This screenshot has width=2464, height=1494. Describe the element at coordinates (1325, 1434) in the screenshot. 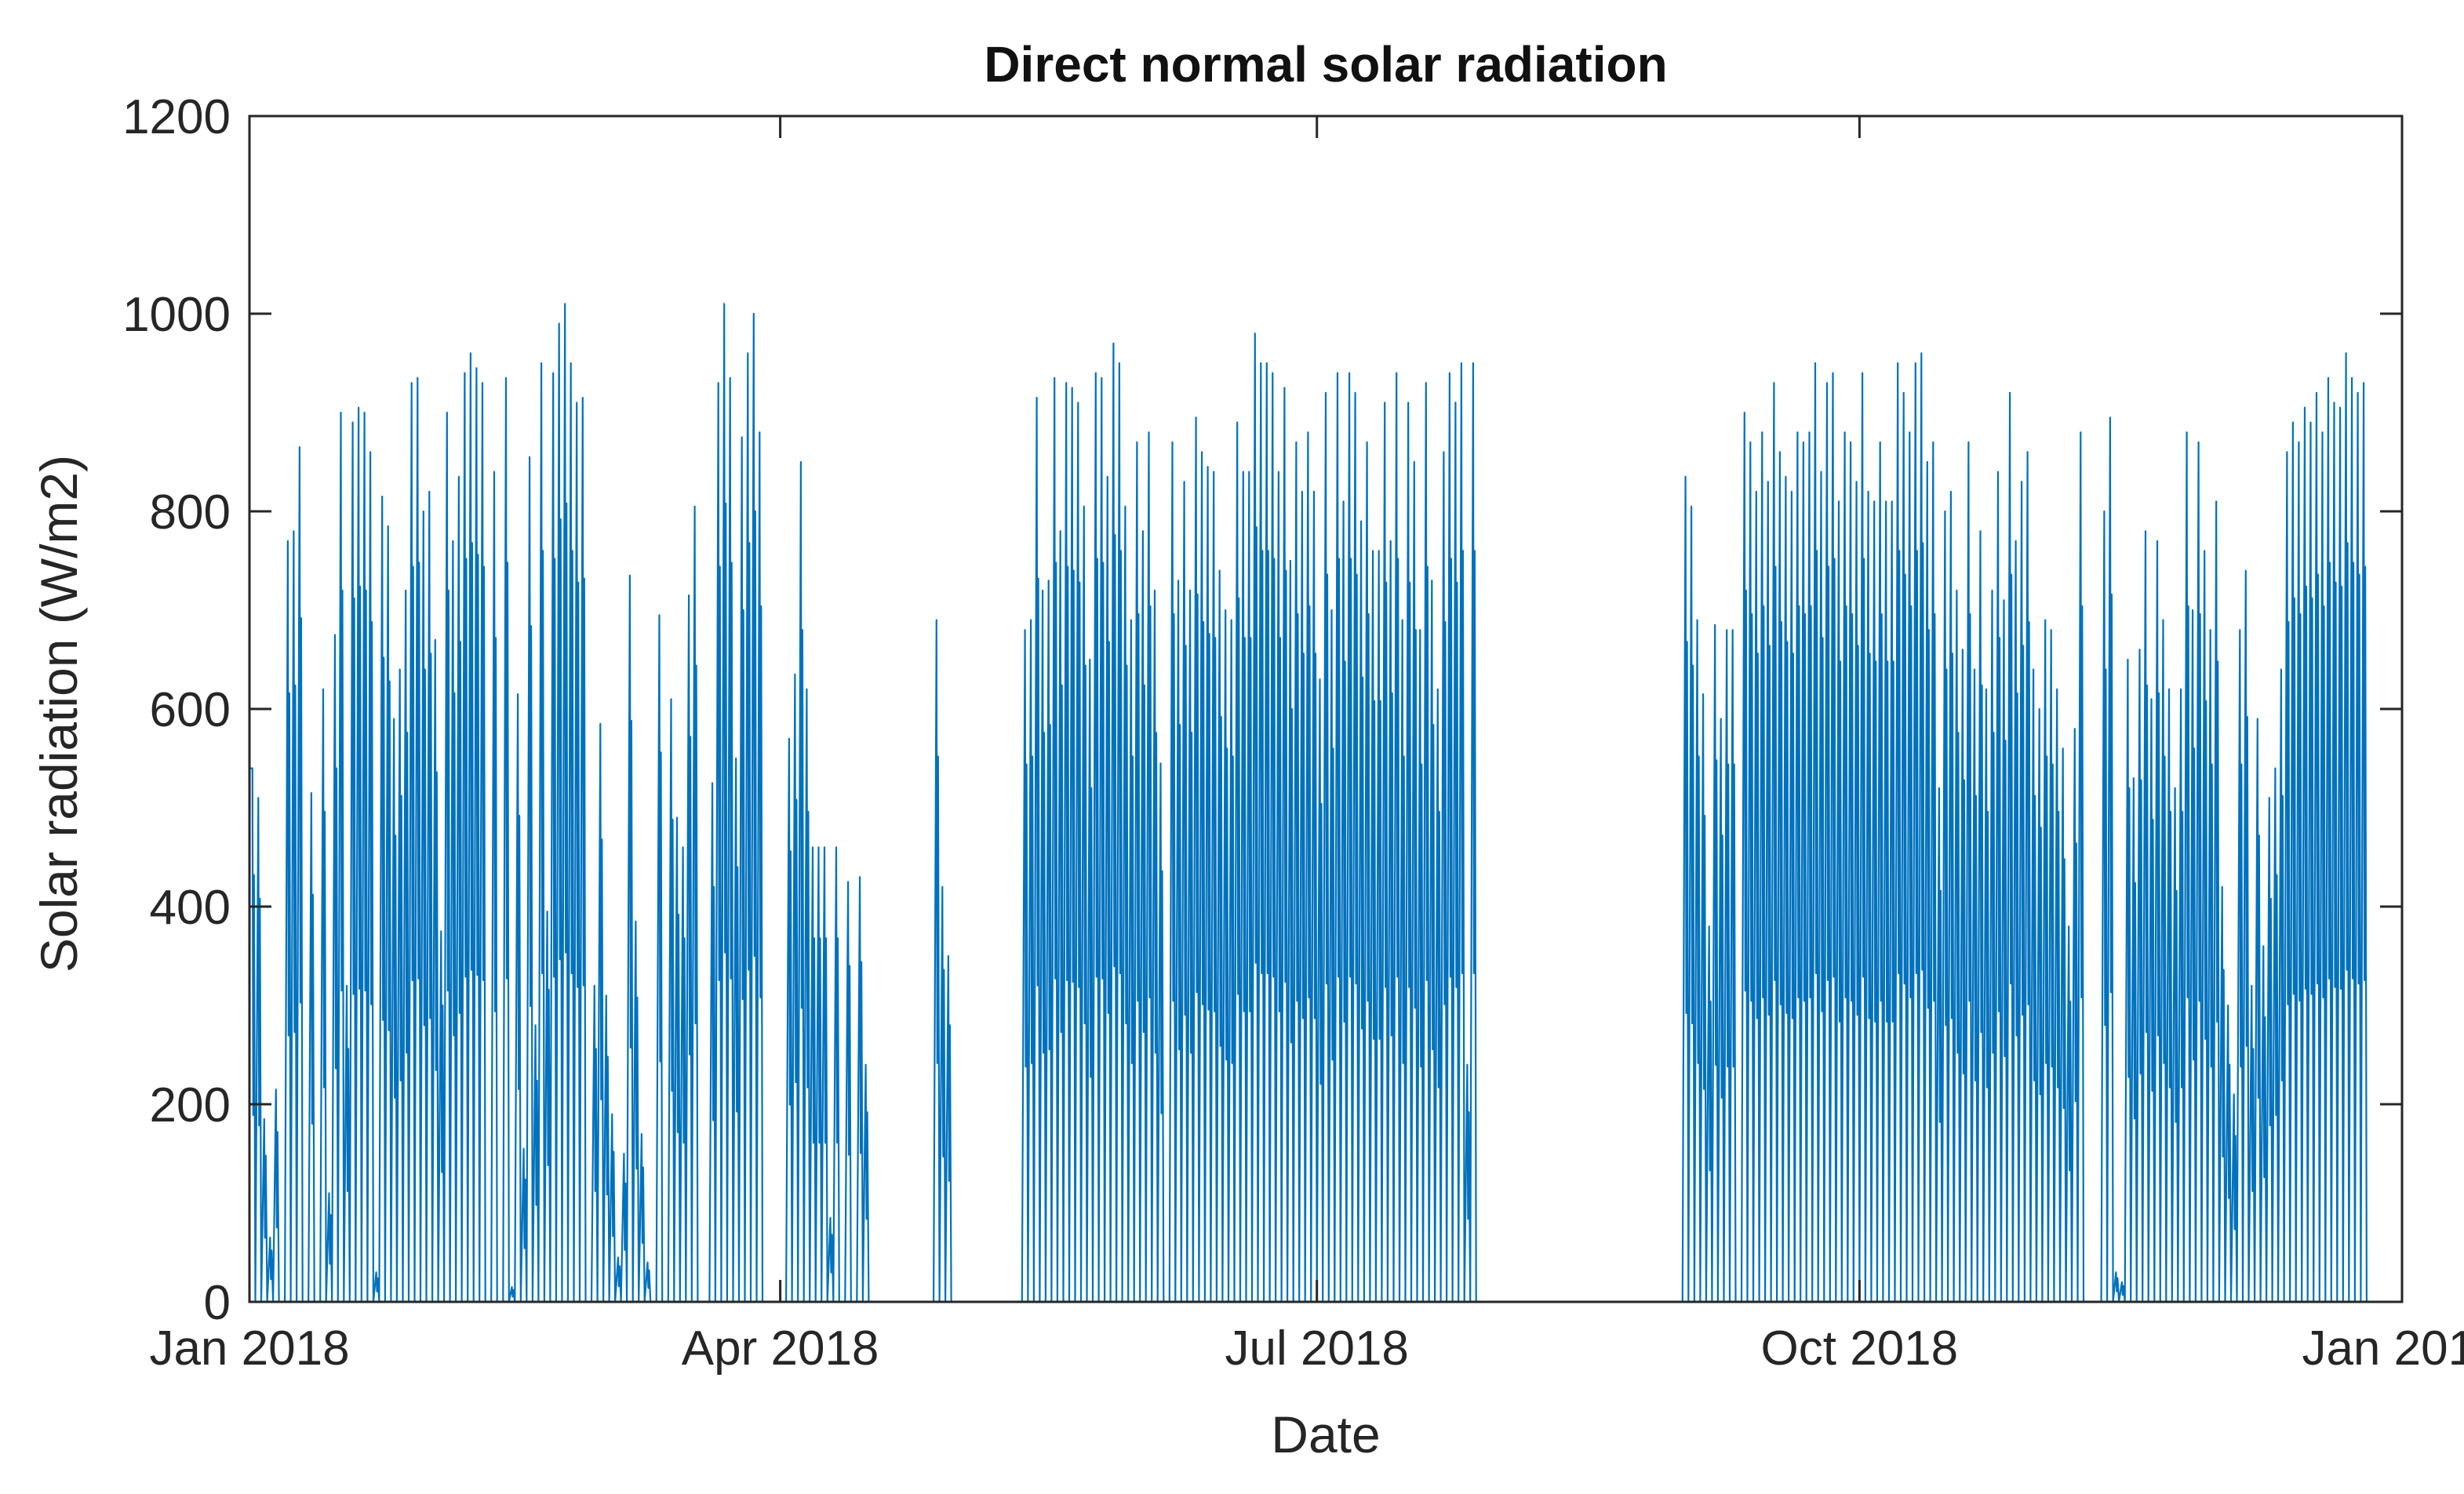

I see `x-axis-label: Date` at that location.